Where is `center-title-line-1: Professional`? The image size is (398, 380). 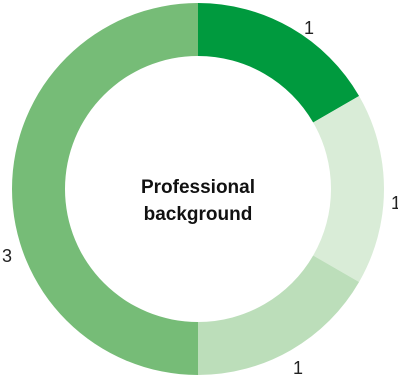
center-title-line-1: Professional is located at coordinates (198, 187).